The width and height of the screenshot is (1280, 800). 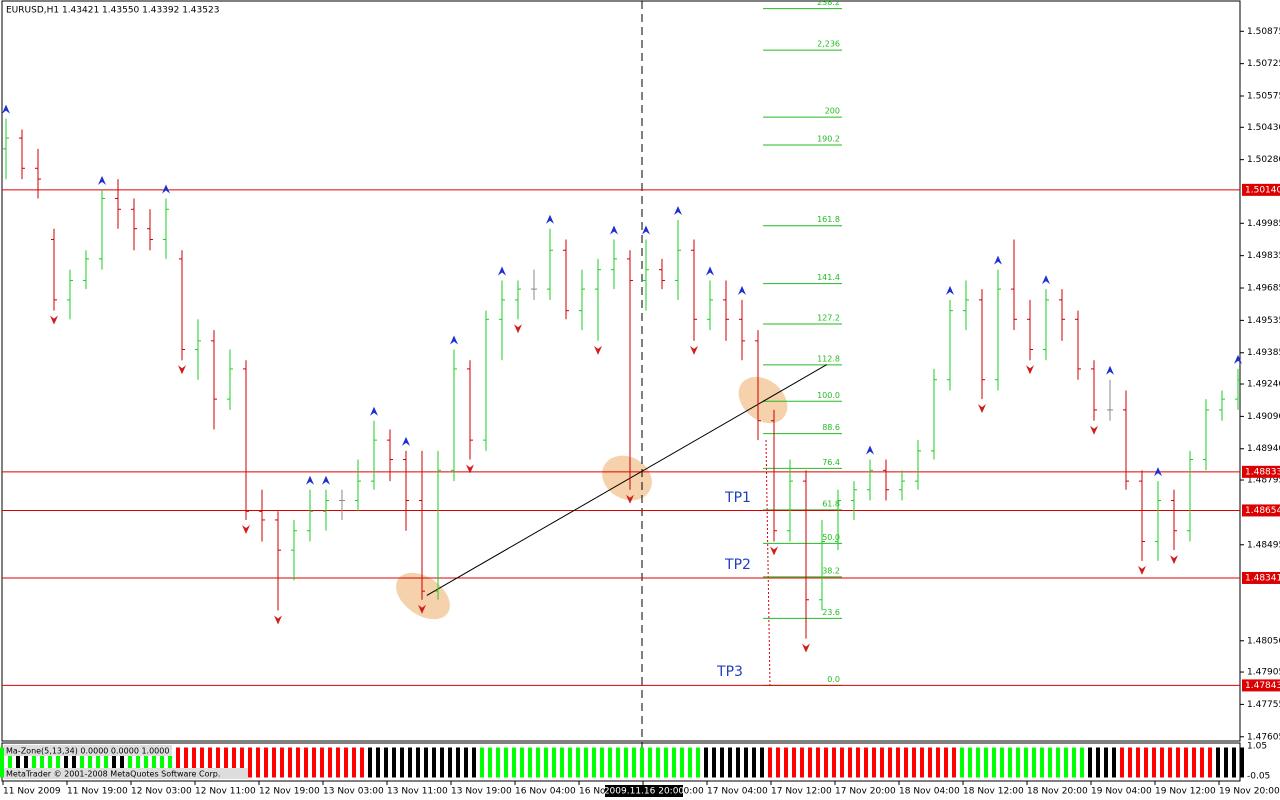 I want to click on y-tick-label: 1.49985, so click(x=1263, y=224).